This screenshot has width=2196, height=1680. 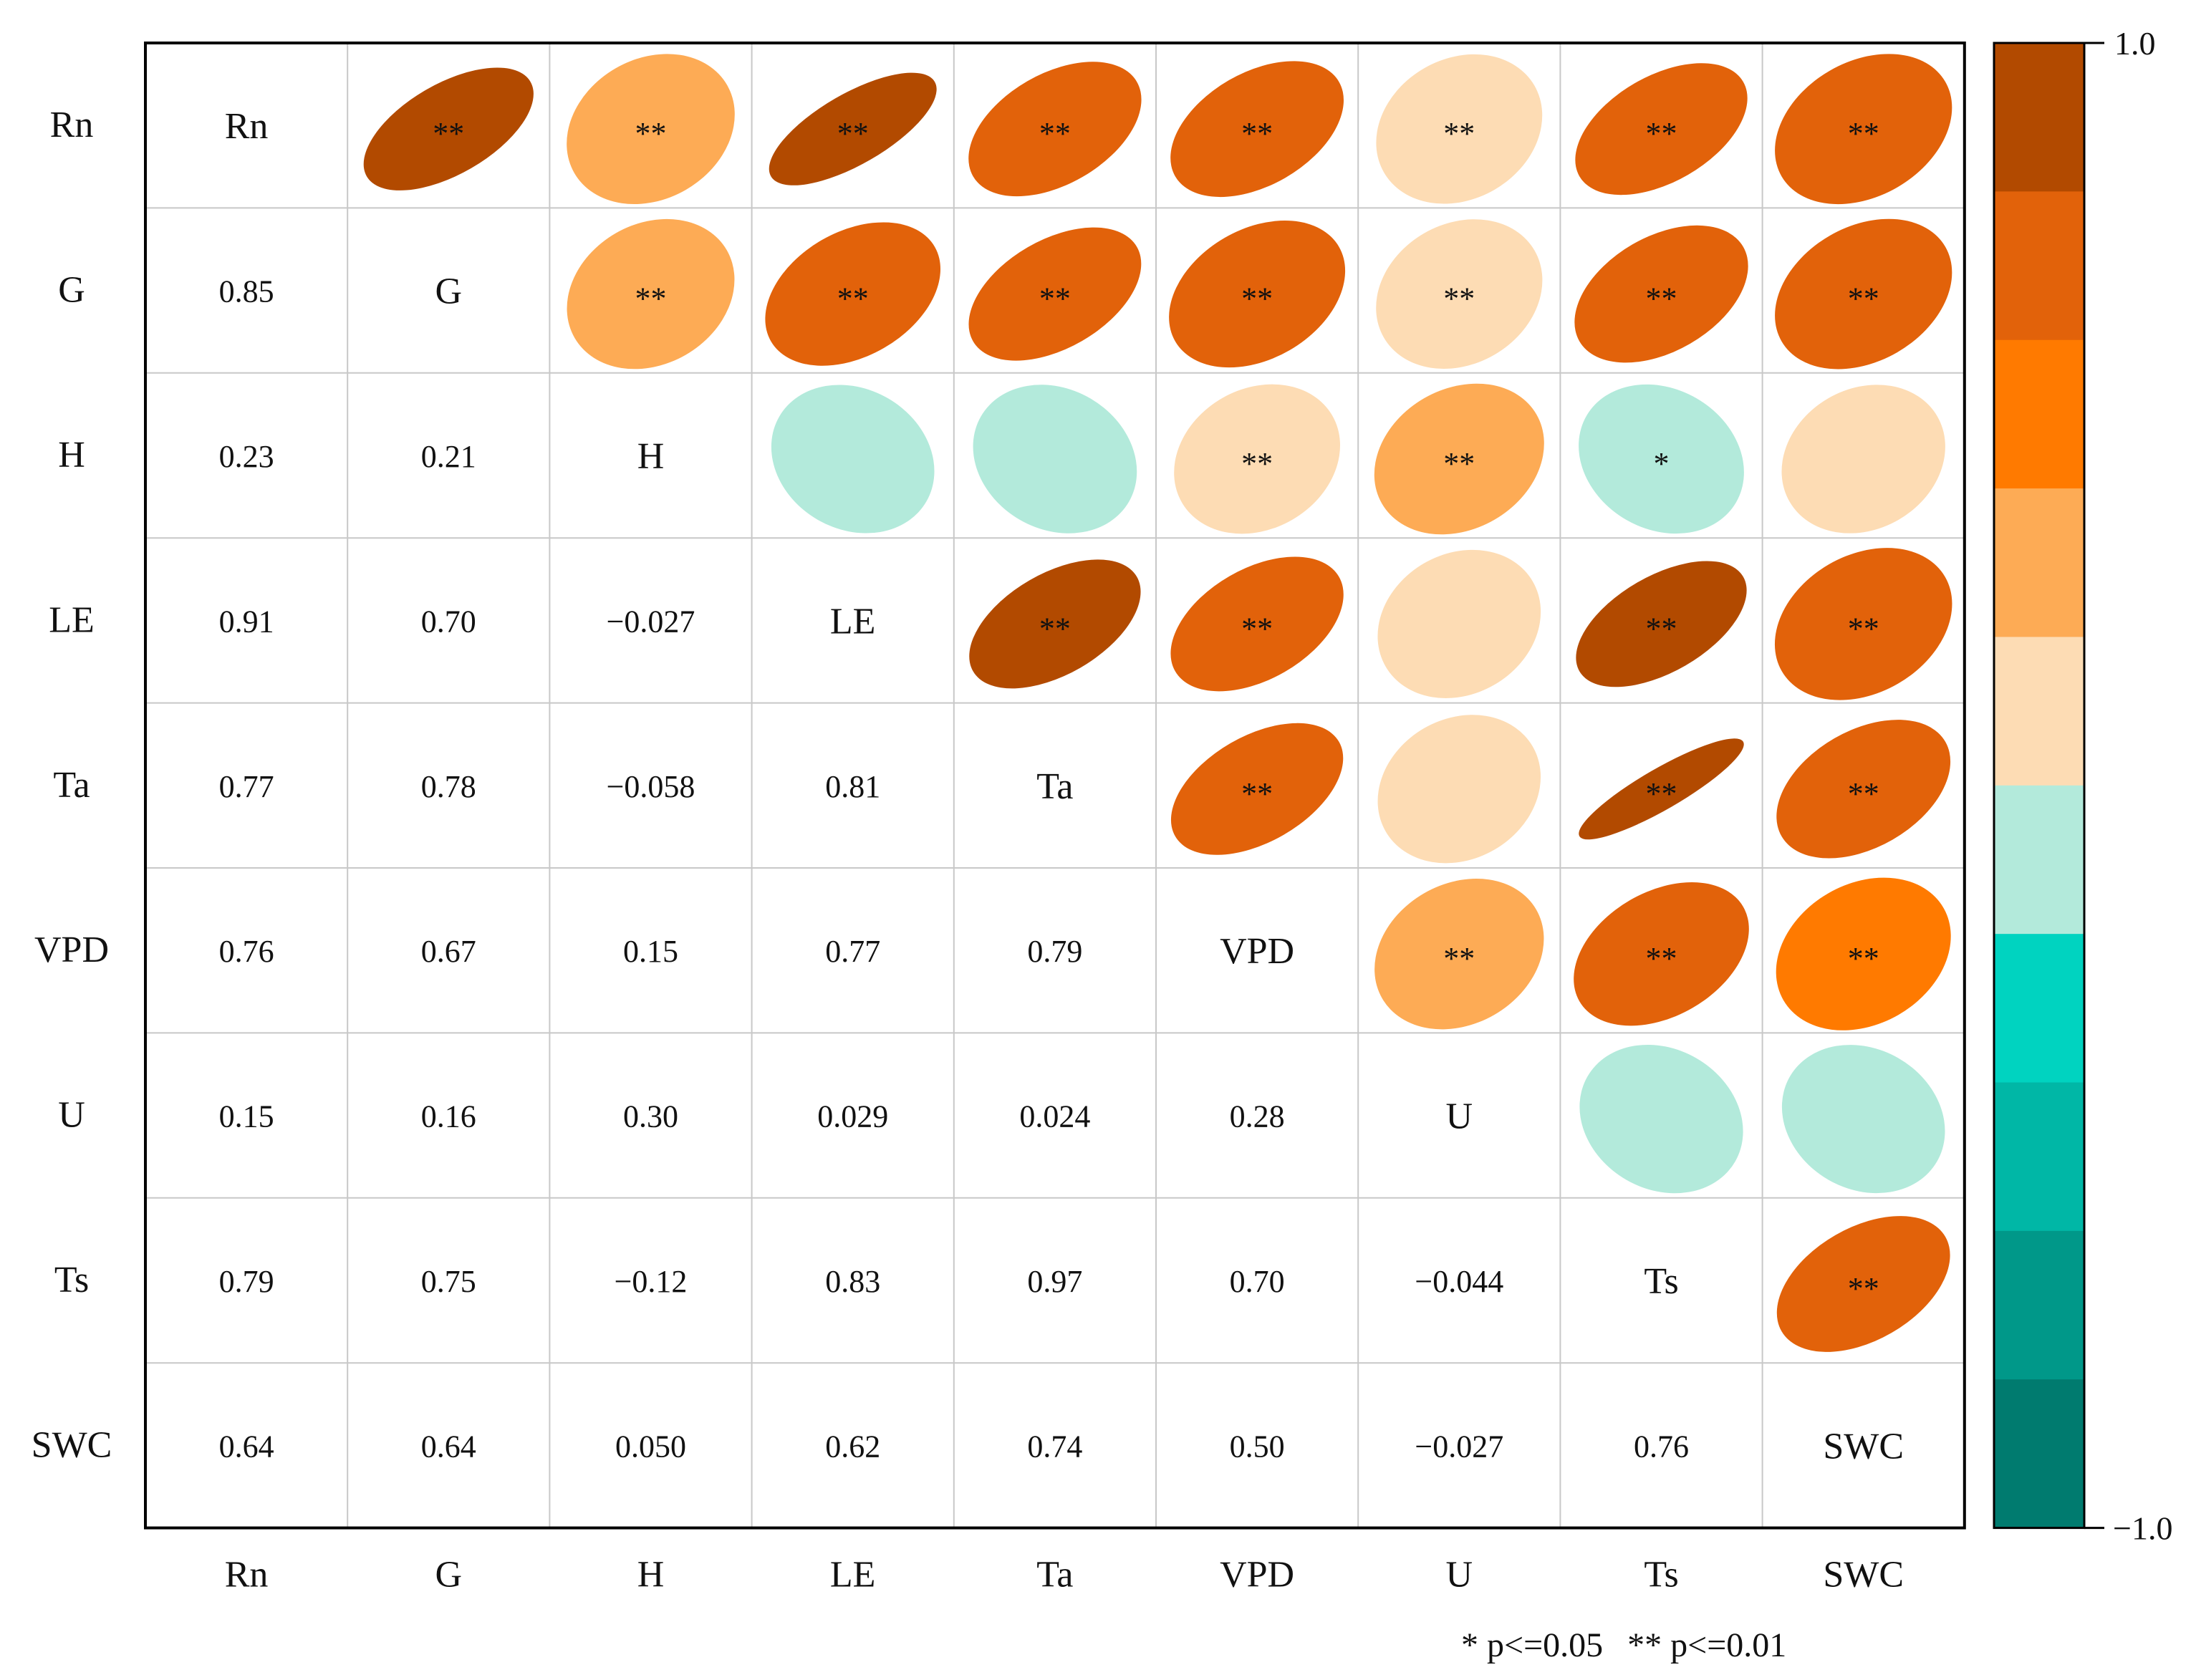 What do you see at coordinates (1459, 1446) in the screenshot?
I see `corr-value-swc-u: −0.027` at bounding box center [1459, 1446].